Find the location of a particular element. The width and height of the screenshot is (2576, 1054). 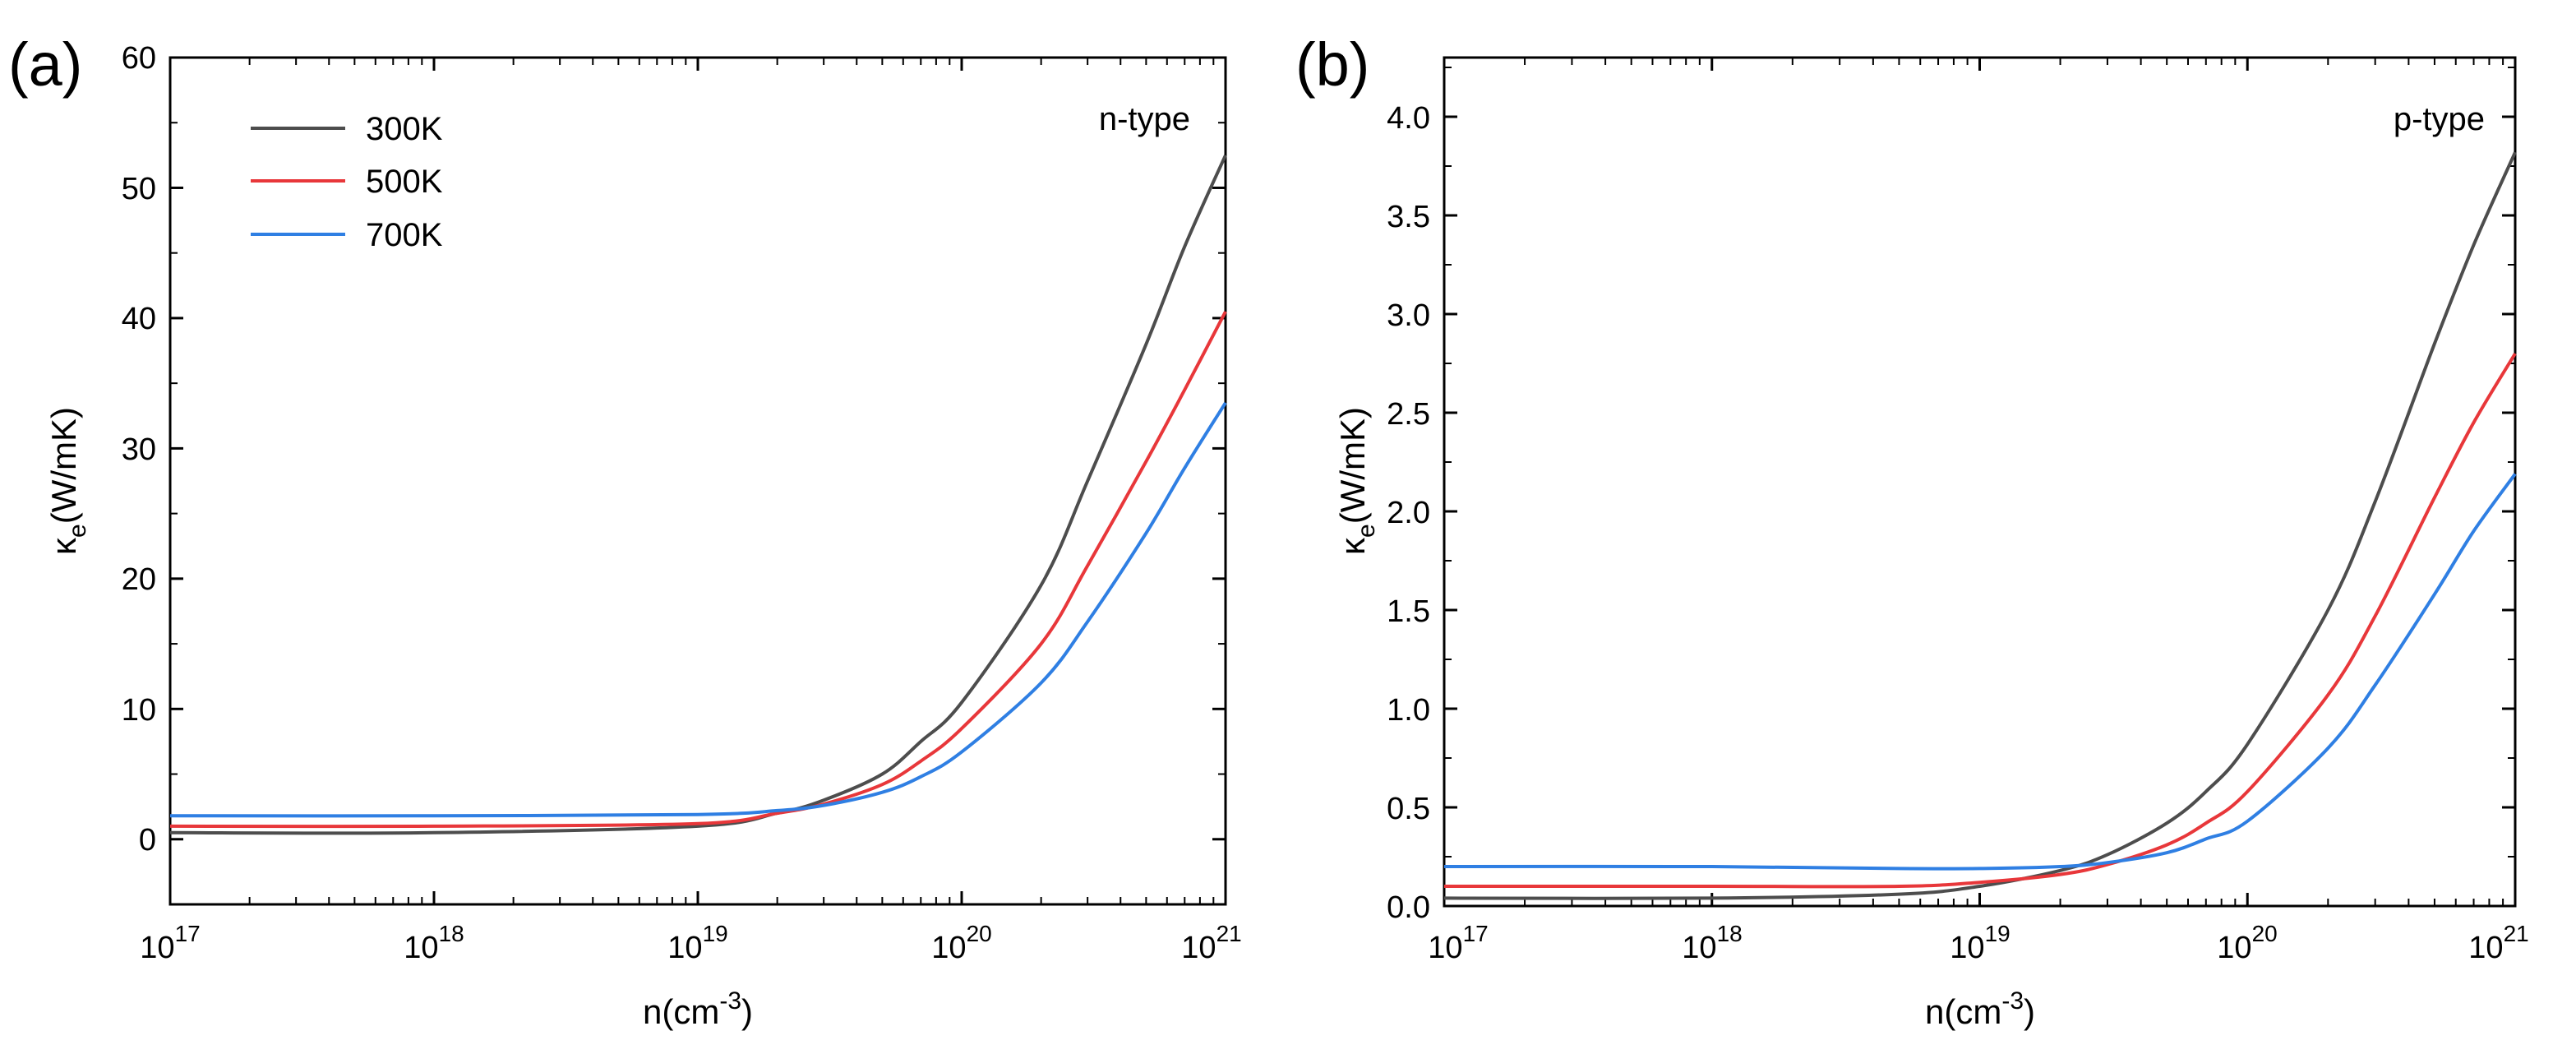

panel-a-x-axis-title: n(cm-3) is located at coordinates (698, 1009).